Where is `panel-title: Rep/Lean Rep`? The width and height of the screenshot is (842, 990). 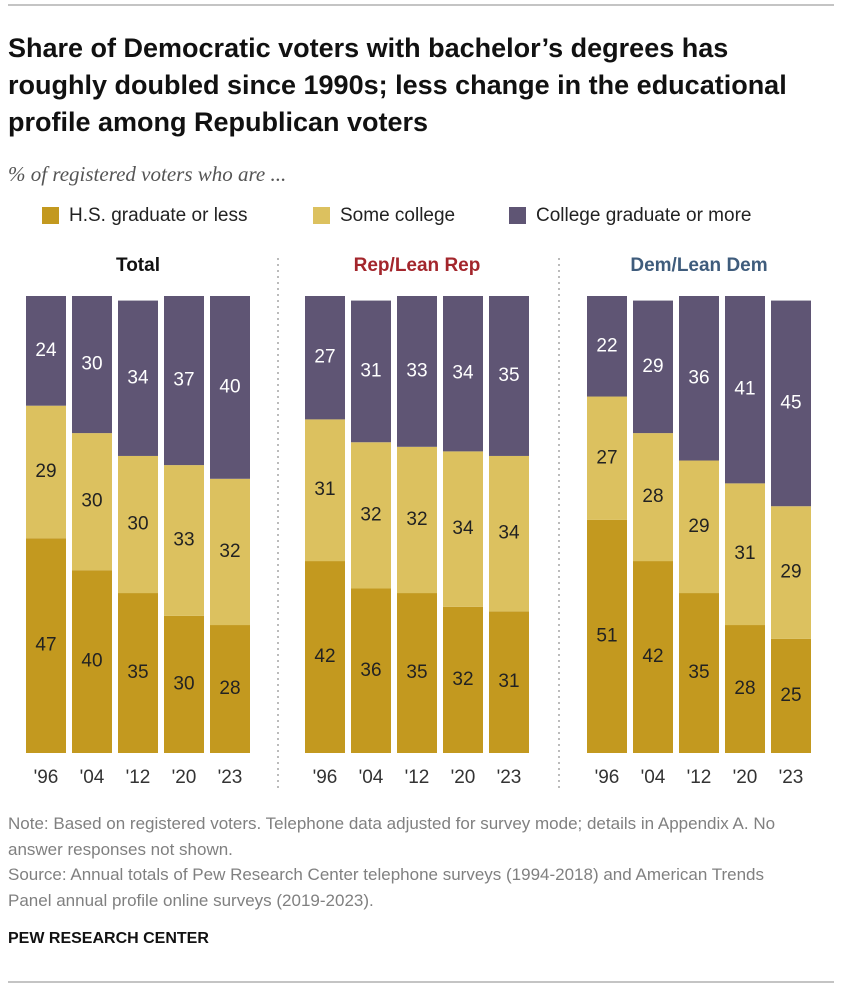
panel-title: Rep/Lean Rep is located at coordinates (417, 265).